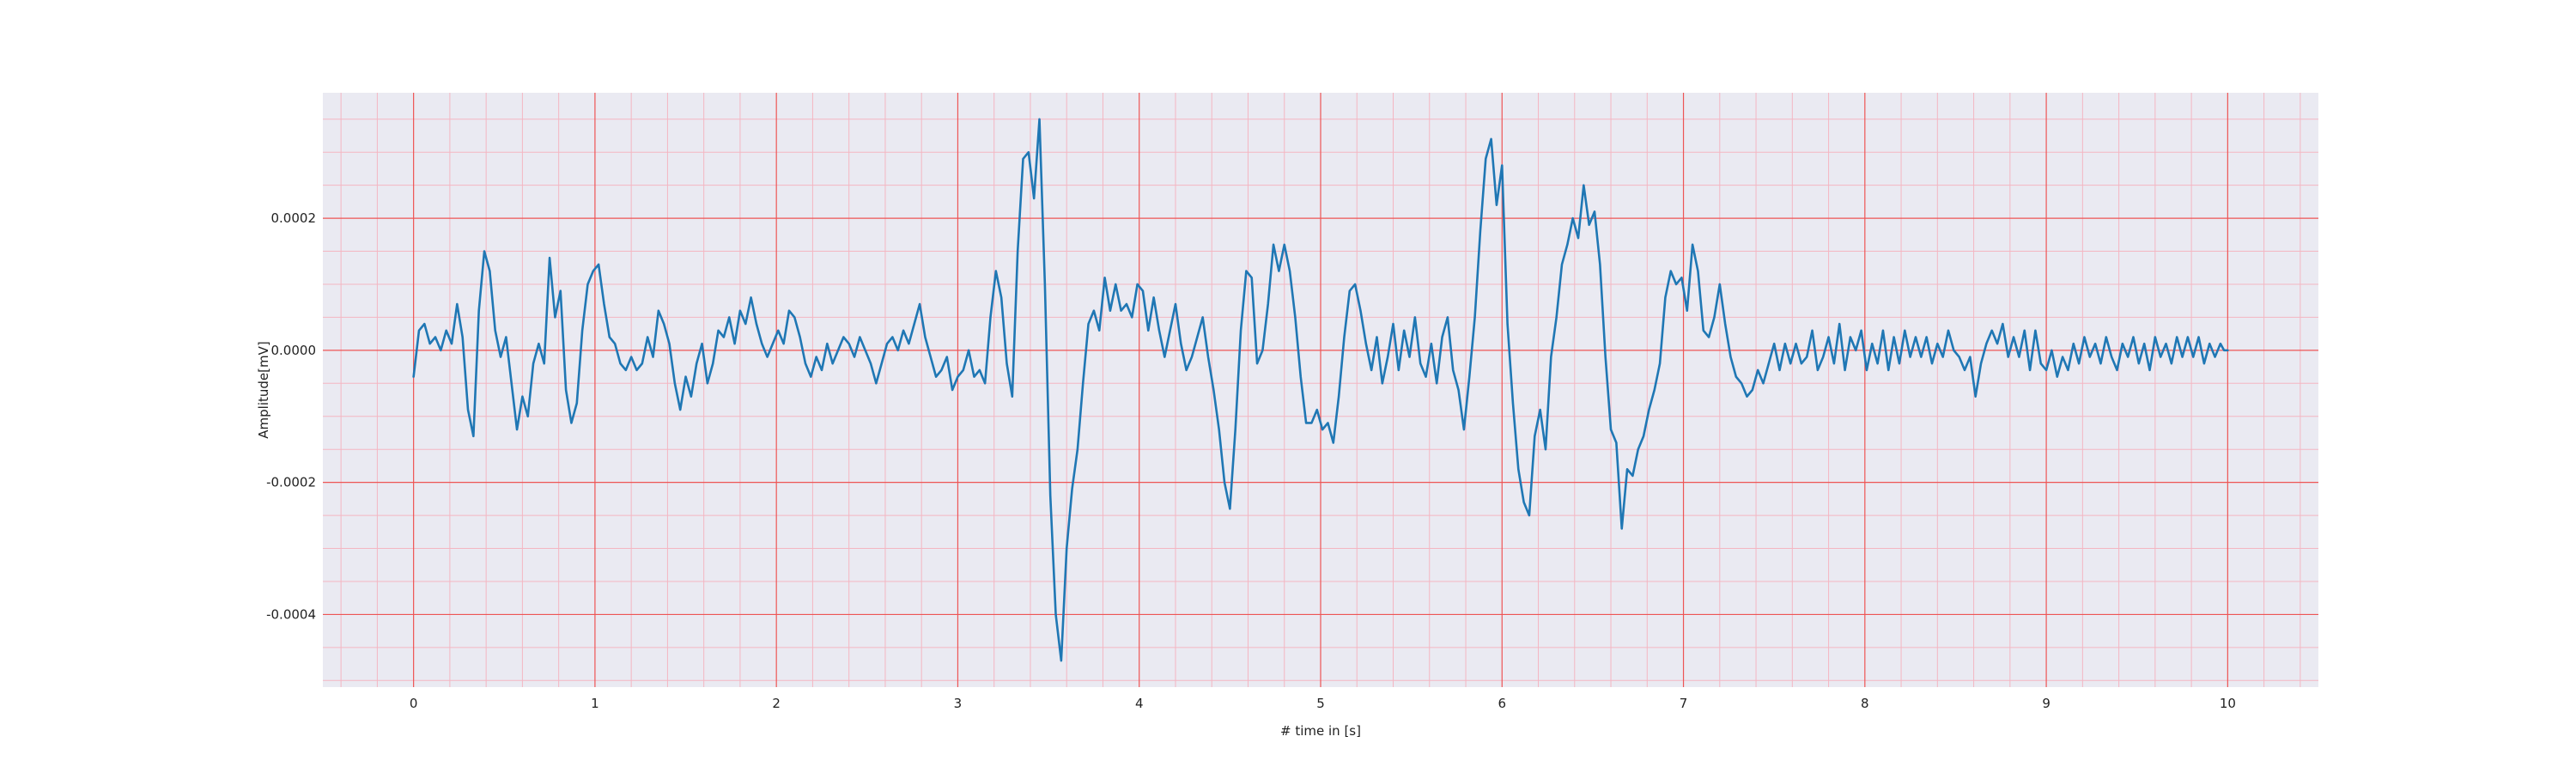 The image size is (2576, 773). I want to click on y-tick-label: -0.0002, so click(291, 483).